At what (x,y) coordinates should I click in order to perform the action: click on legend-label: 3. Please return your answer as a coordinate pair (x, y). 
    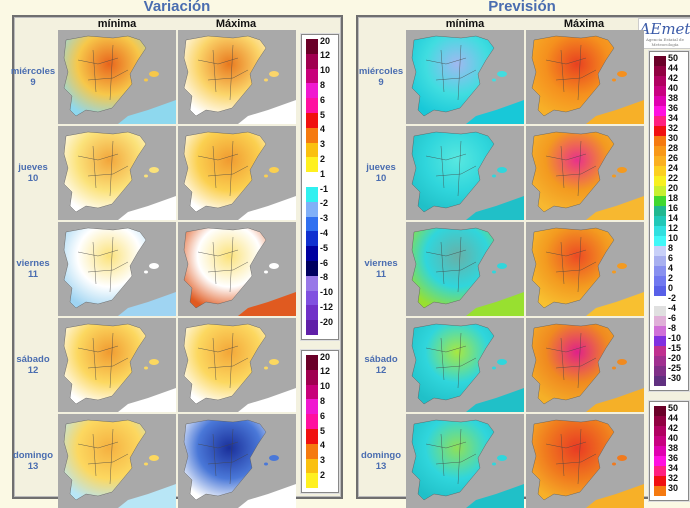
    Looking at the image, I should click on (323, 144).